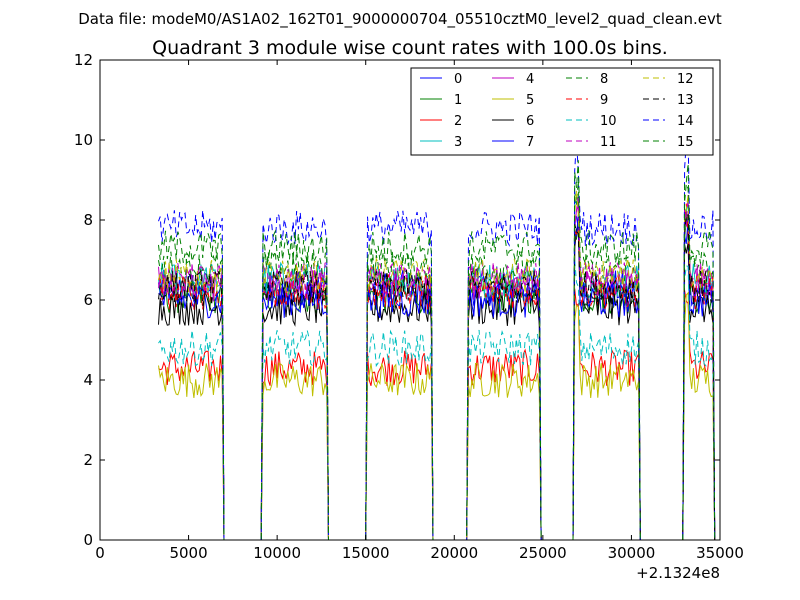 The height and width of the screenshot is (600, 800). What do you see at coordinates (678, 573) in the screenshot?
I see `x-offset-label: +2.1324e8` at bounding box center [678, 573].